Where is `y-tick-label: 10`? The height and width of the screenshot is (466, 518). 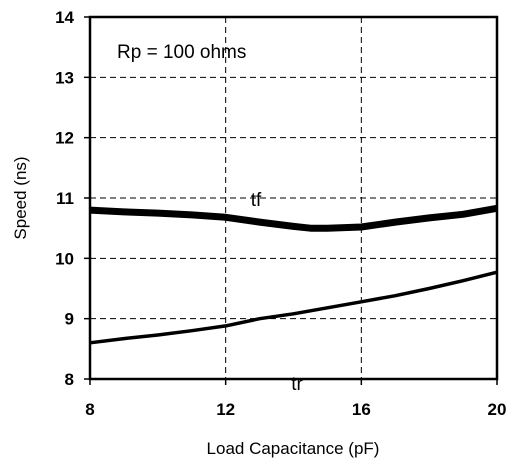 y-tick-label: 10 is located at coordinates (64, 258).